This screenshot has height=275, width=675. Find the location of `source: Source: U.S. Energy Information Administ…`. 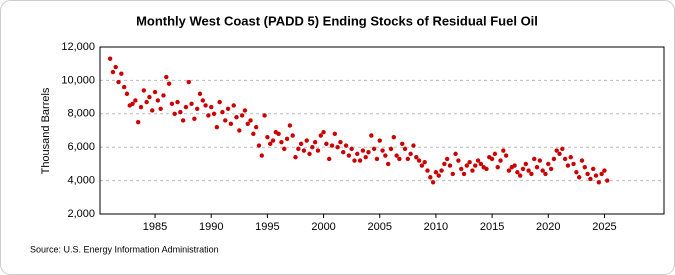

source: Source: U.S. Energy Information Administ… is located at coordinates (124, 249).